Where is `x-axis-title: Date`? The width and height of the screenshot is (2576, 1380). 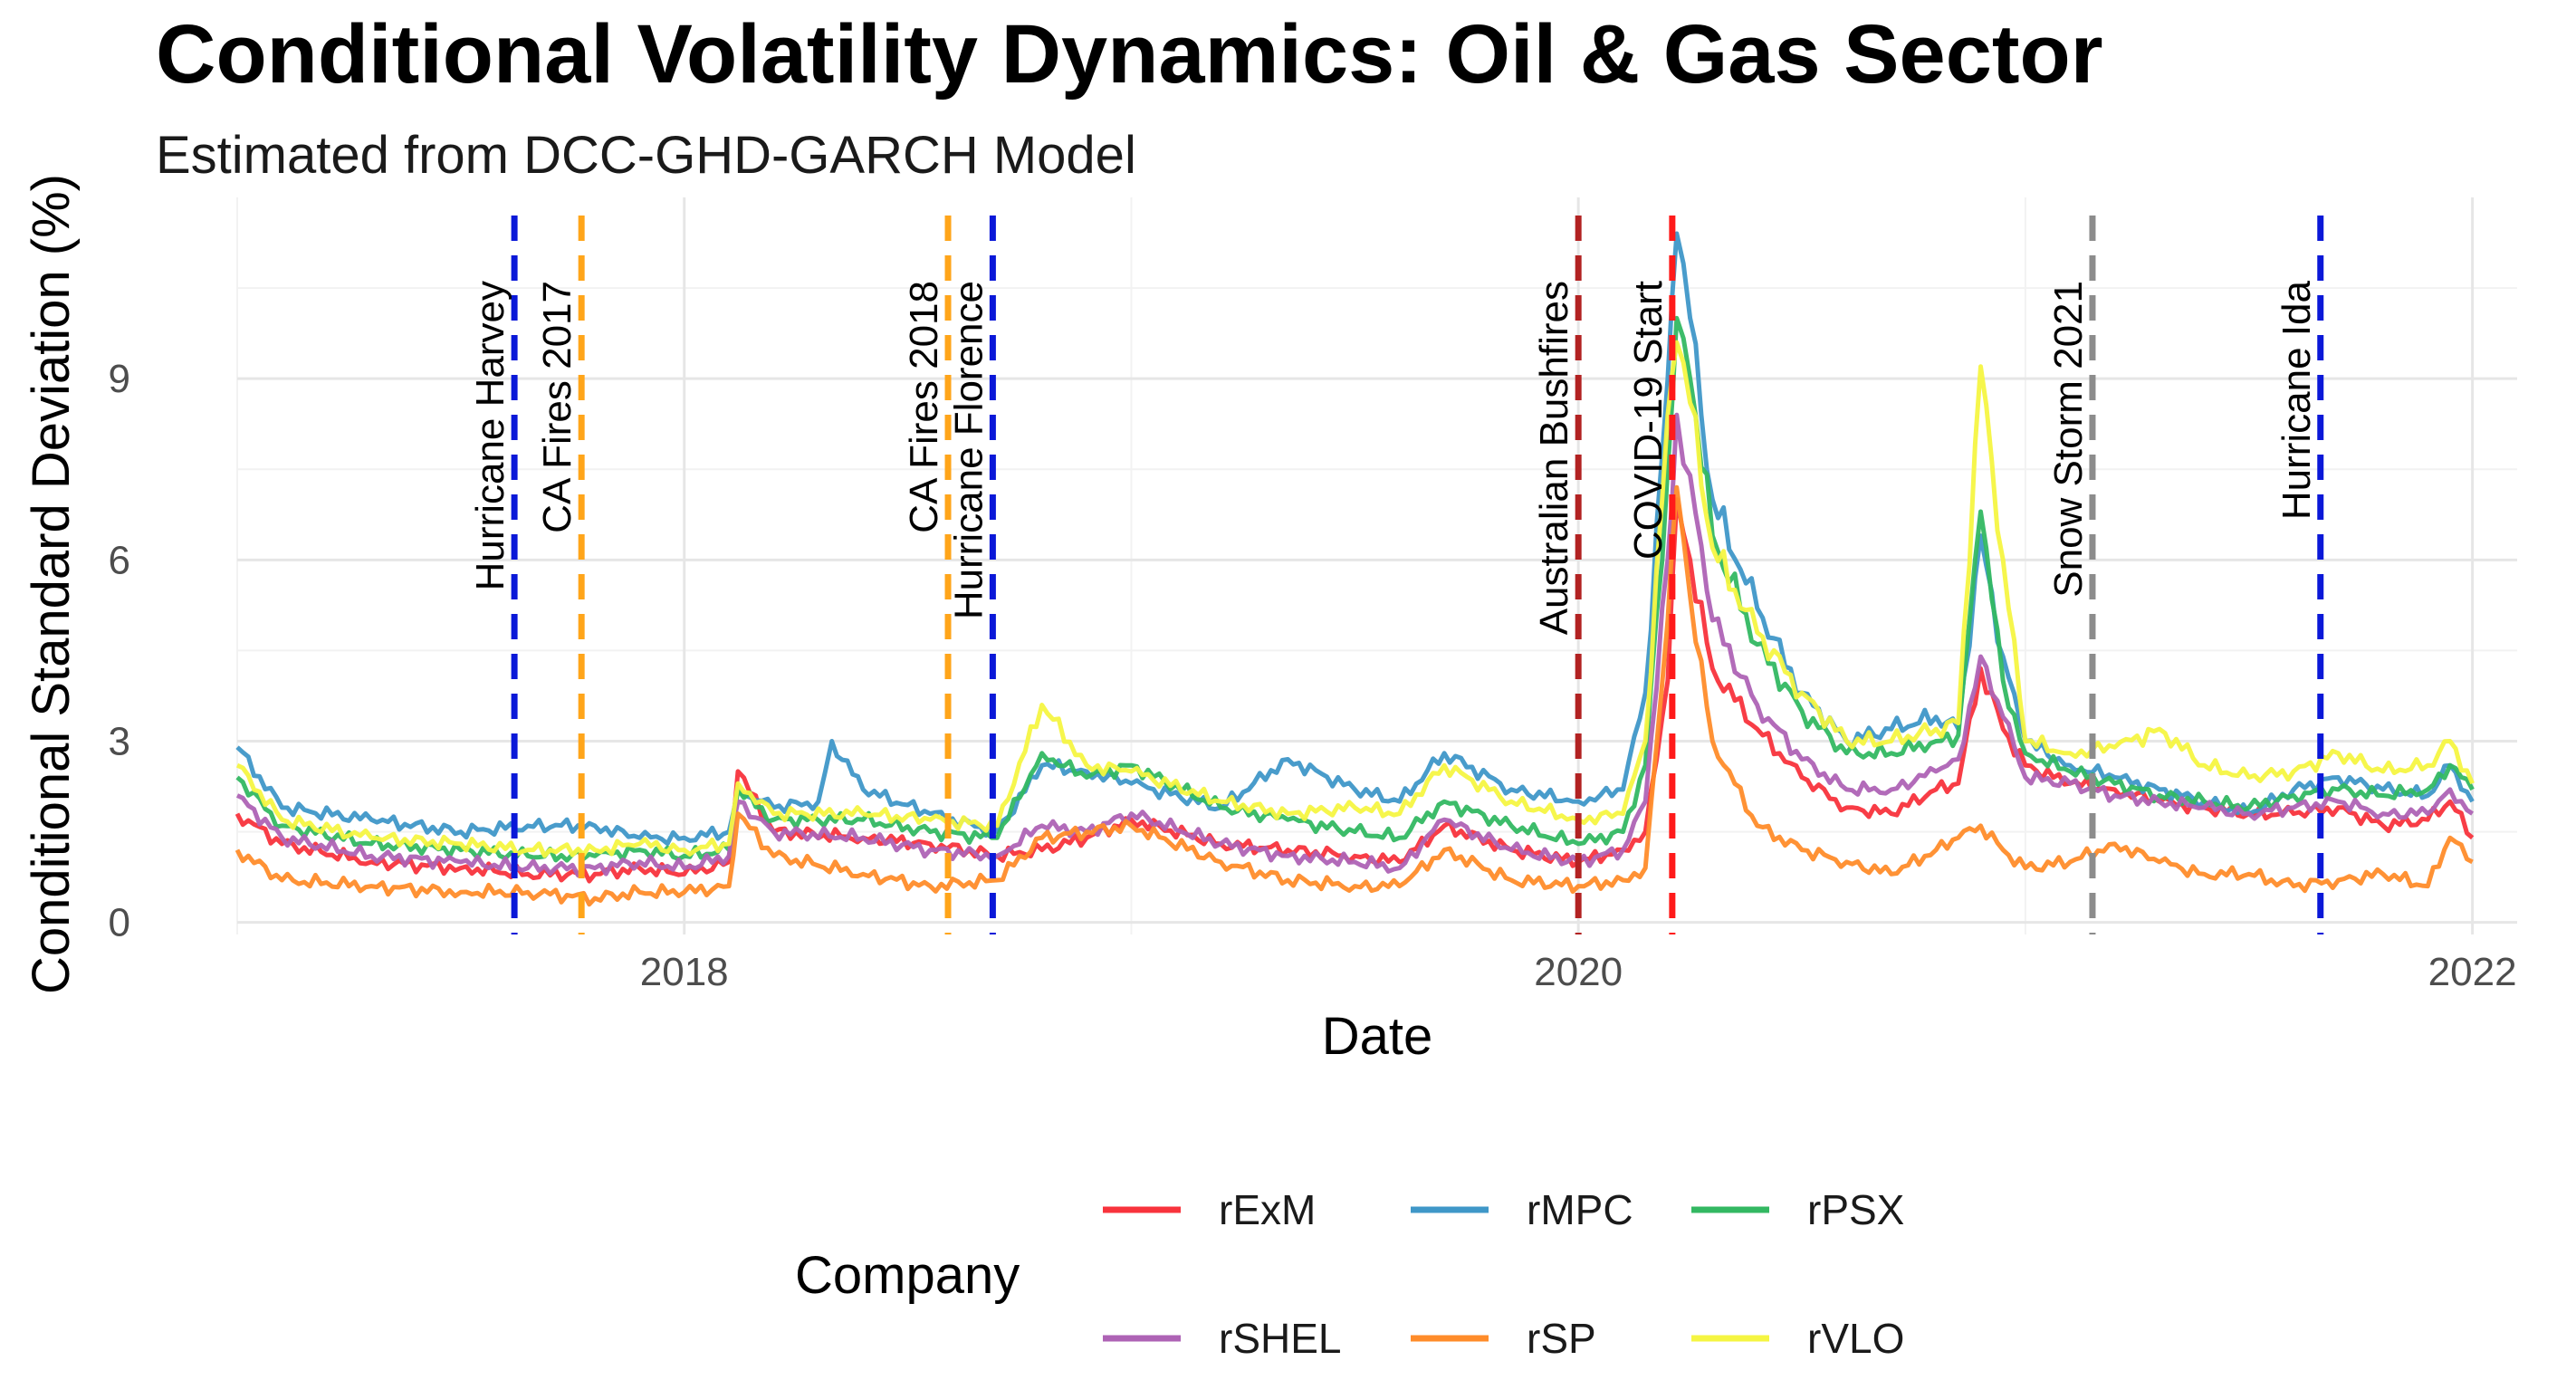 x-axis-title: Date is located at coordinates (1377, 1036).